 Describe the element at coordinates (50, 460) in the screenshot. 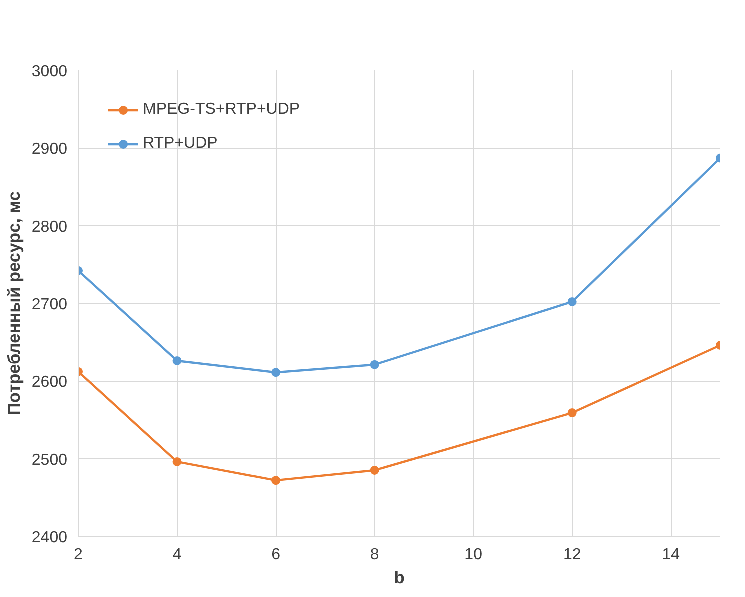

I see `y-tick-label: 2500` at that location.